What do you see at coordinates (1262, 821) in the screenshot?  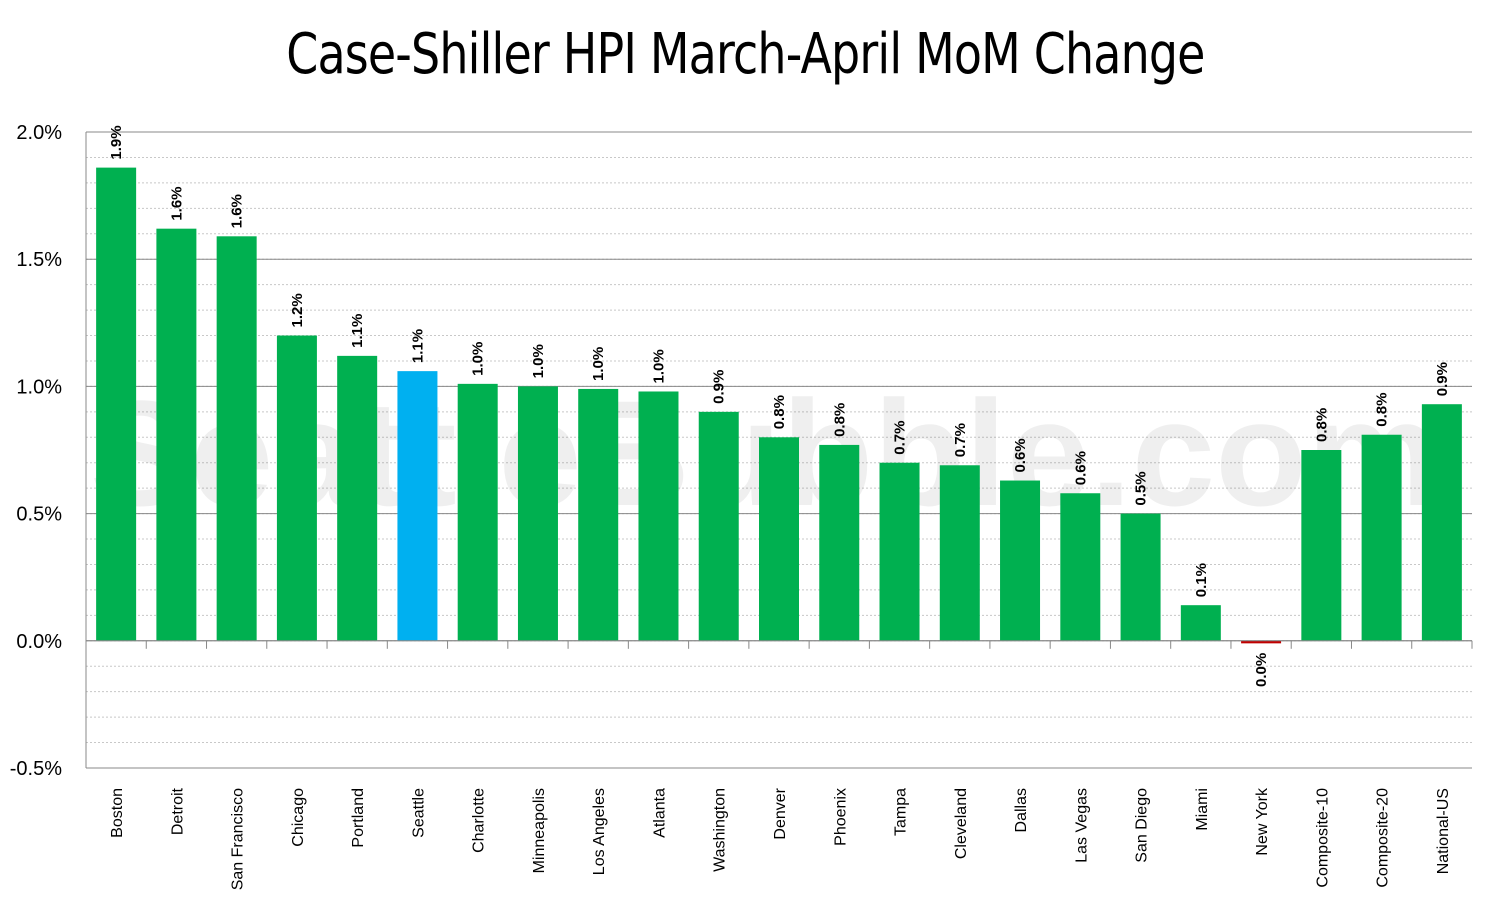 I see `x-category-label: New York` at bounding box center [1262, 821].